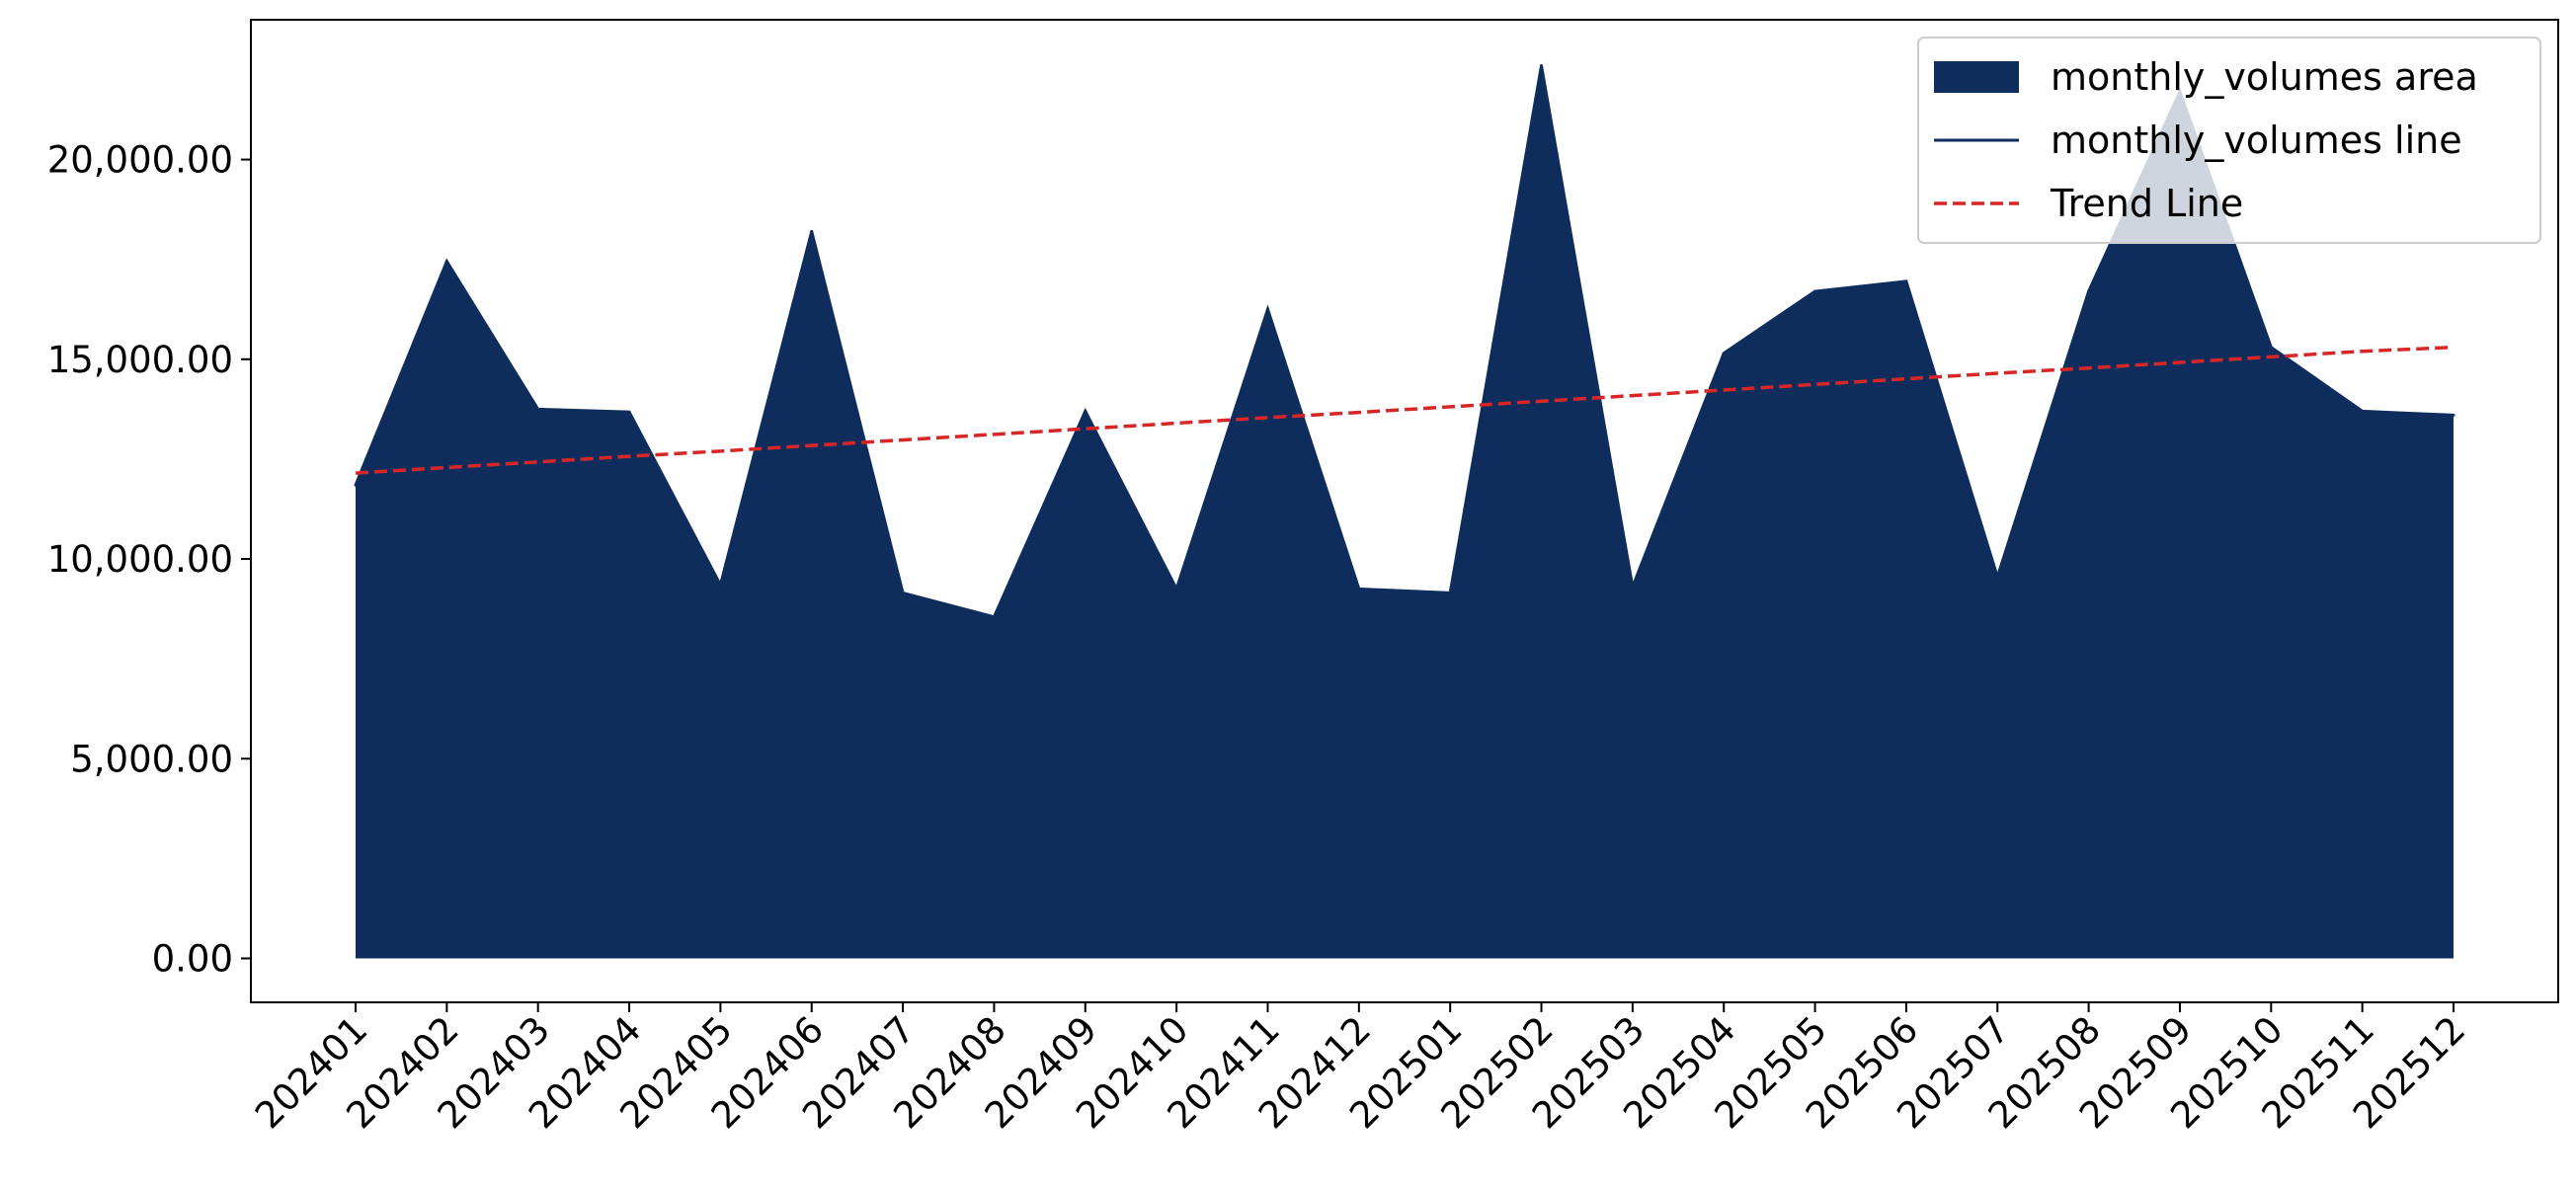 The width and height of the screenshot is (2576, 1188). Describe the element at coordinates (140, 160) in the screenshot. I see `y-tick-label: 20,000.00` at that location.